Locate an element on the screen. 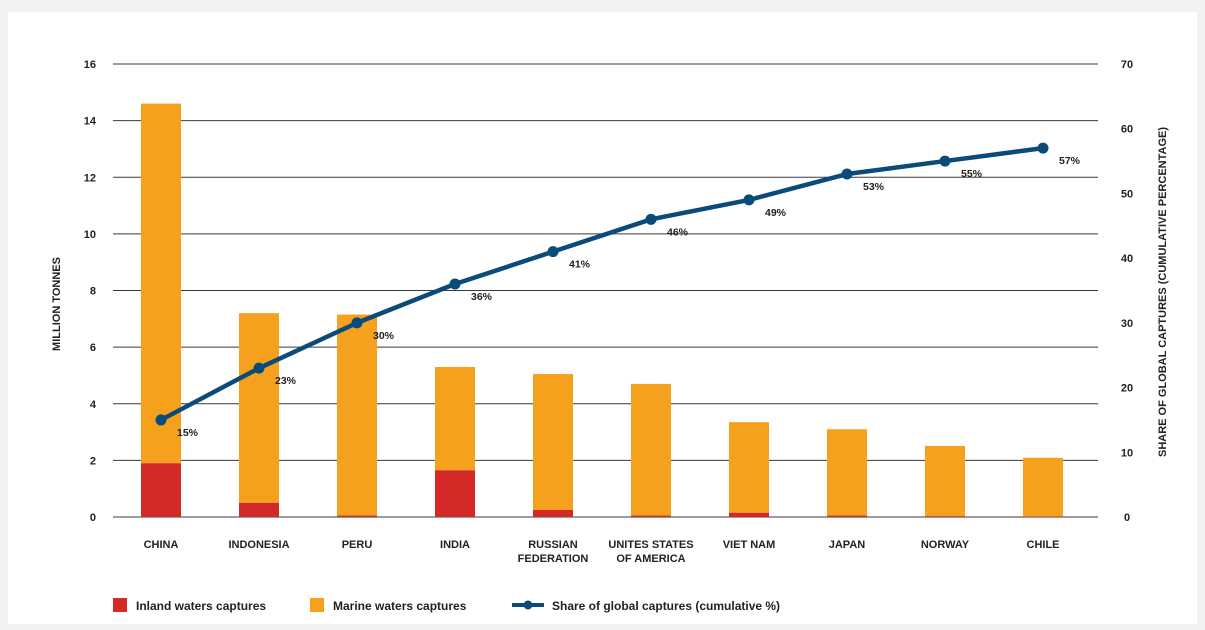 The image size is (1205, 630). y-tick-label: 12 is located at coordinates (90, 178).